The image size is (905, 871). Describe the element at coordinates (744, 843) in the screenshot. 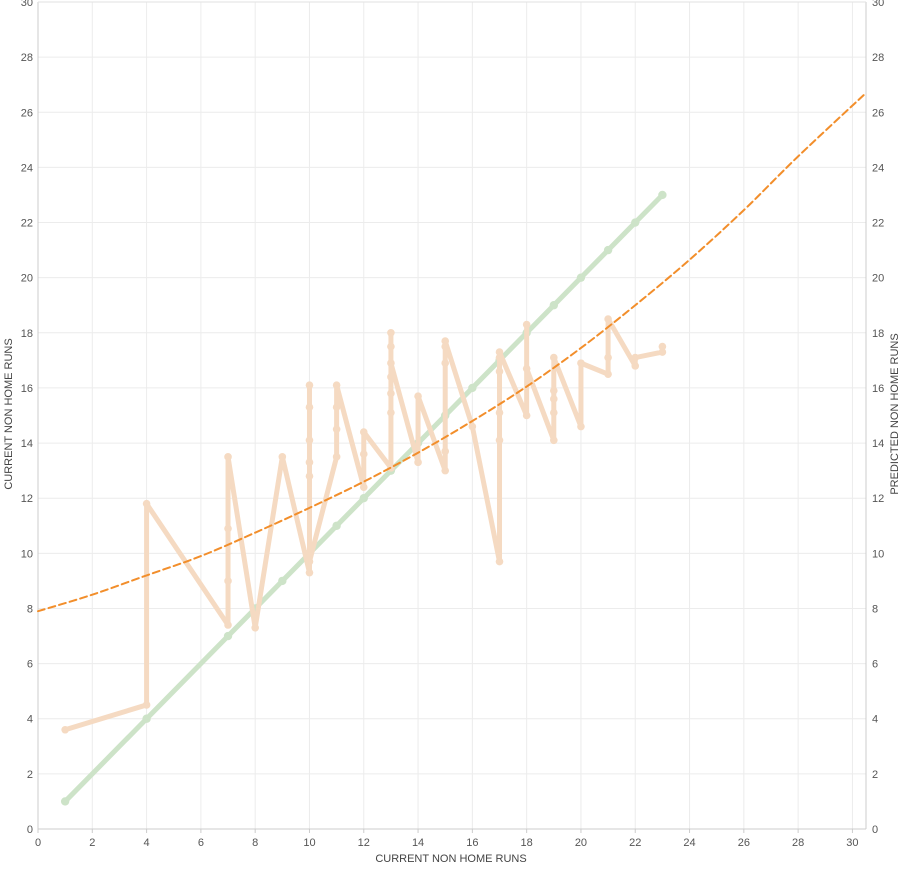

I see `x-tick-label: 26` at that location.